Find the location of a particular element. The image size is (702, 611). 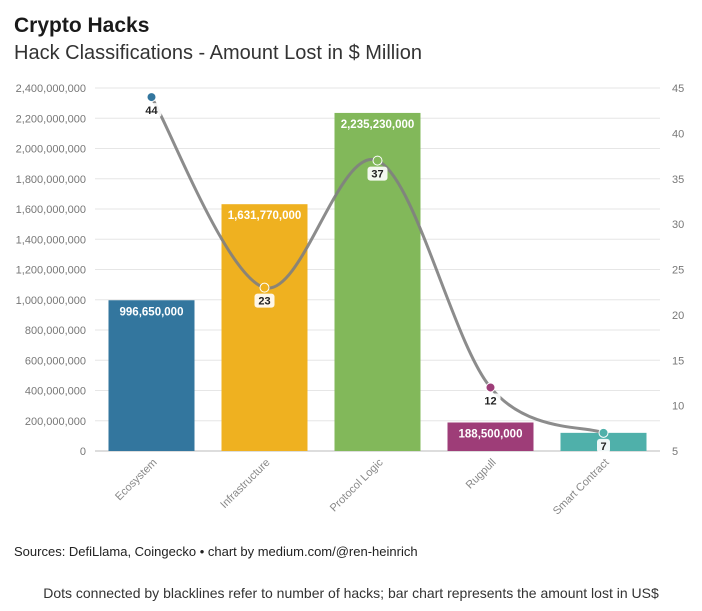

left-axis-tick-label: 400,000,000 is located at coordinates (55, 392).